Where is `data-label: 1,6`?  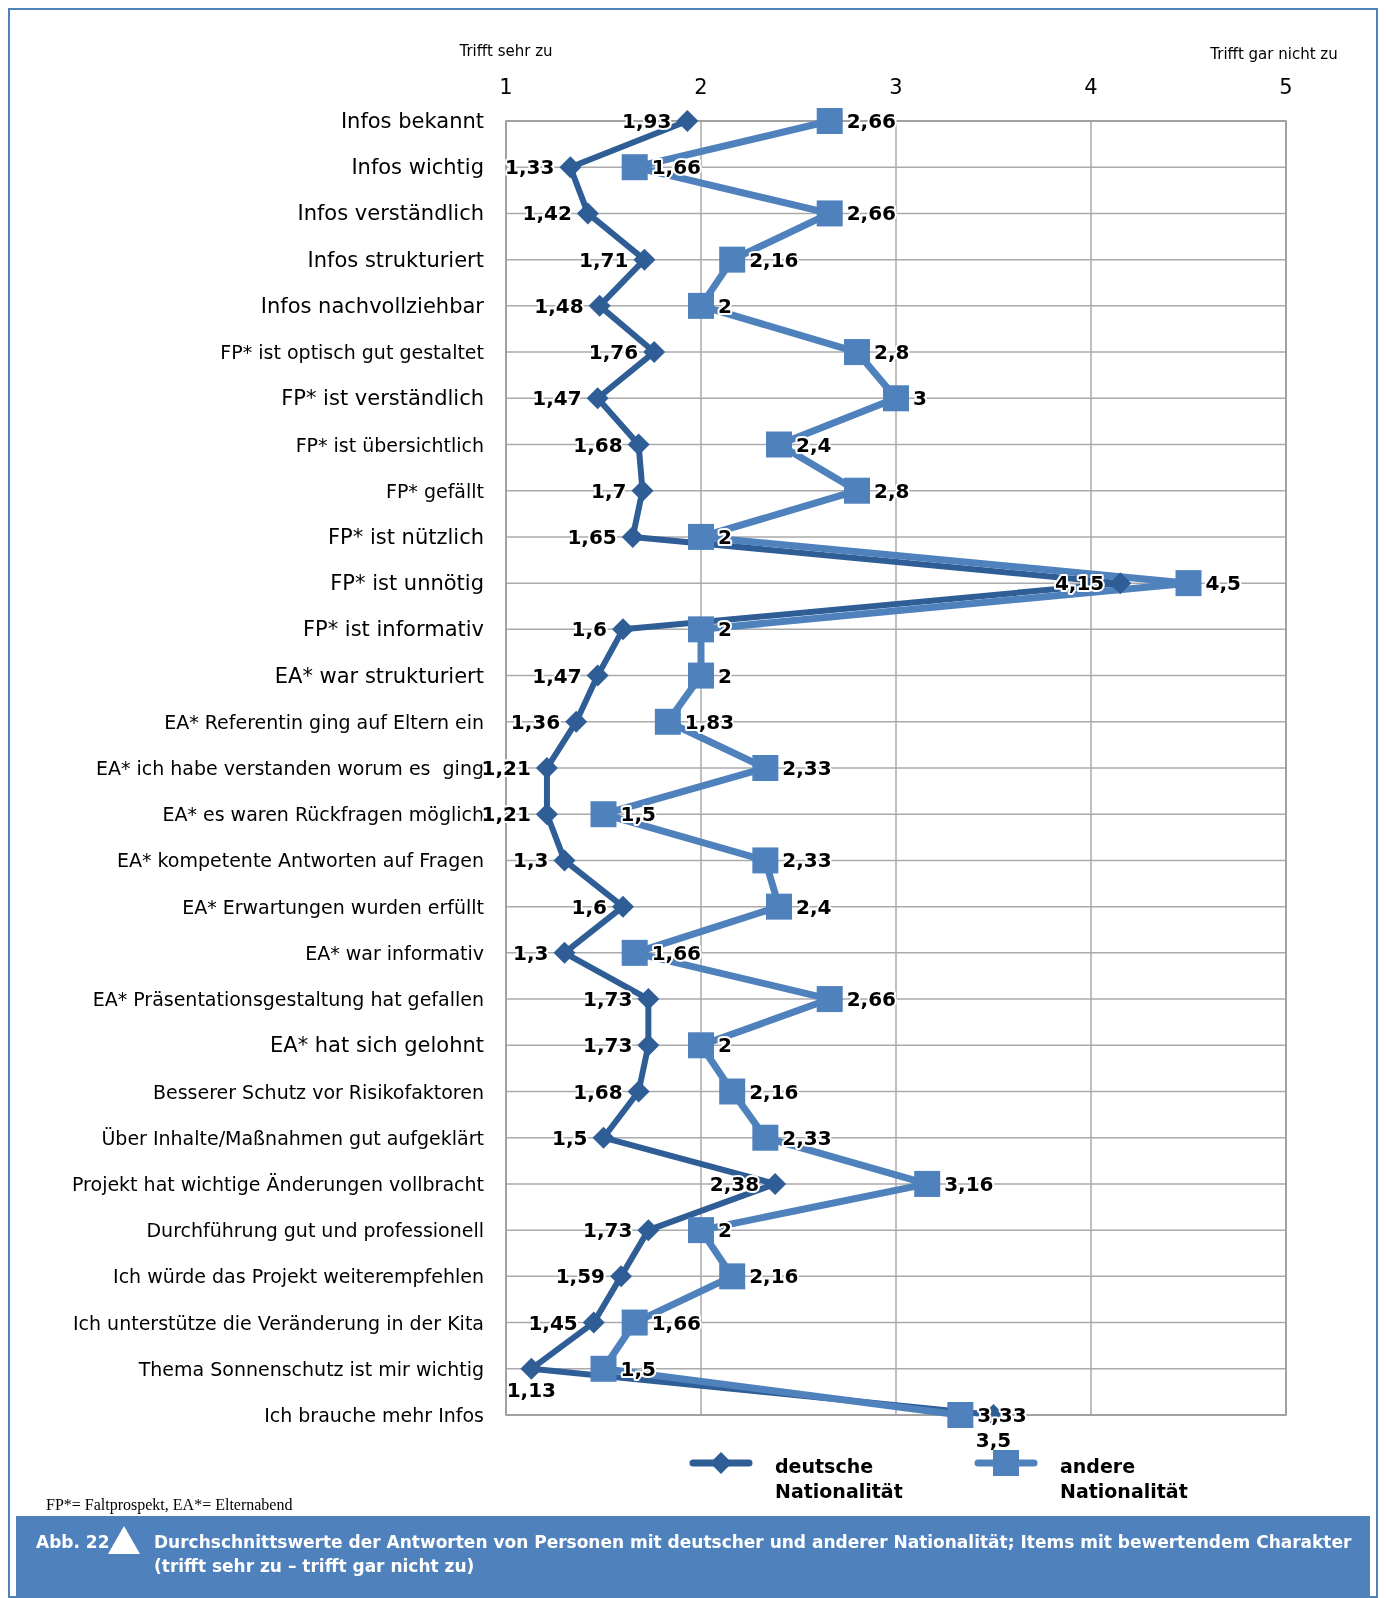
data-label: 1,6 is located at coordinates (589, 629).